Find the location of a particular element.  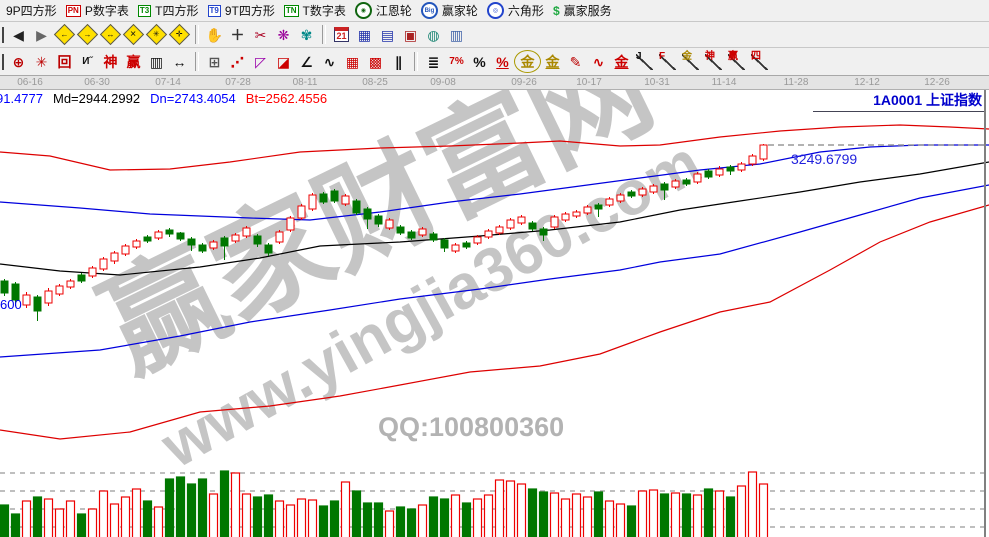

save-icon: ▣ is located at coordinates (410, 34).